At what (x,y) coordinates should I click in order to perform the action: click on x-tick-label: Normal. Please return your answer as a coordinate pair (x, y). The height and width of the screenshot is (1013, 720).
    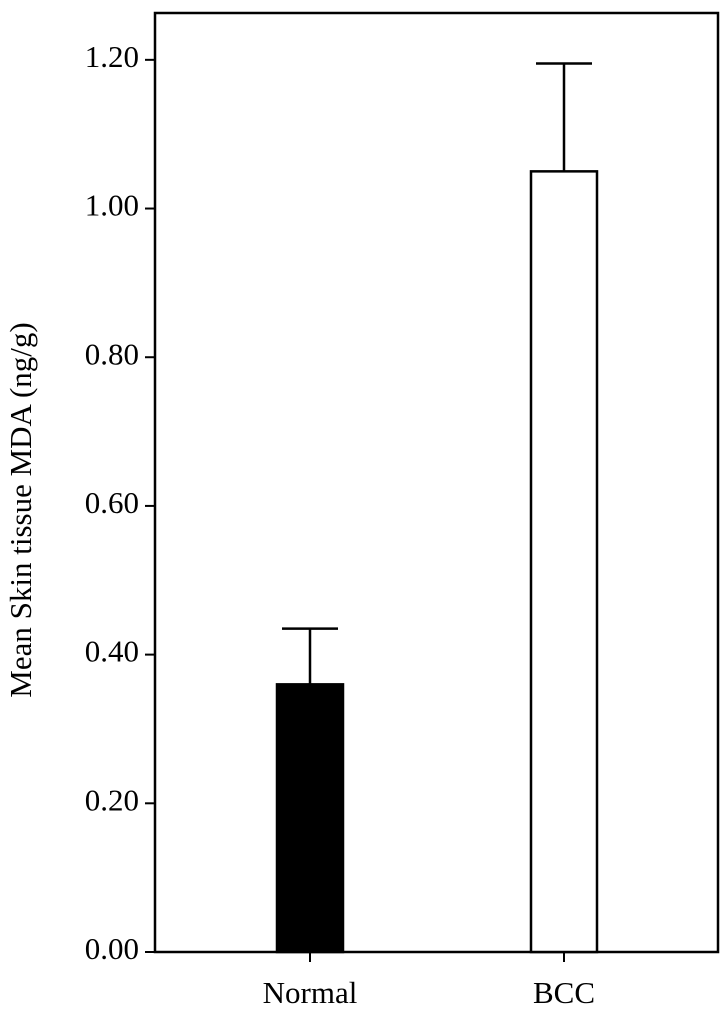
    Looking at the image, I should click on (310, 992).